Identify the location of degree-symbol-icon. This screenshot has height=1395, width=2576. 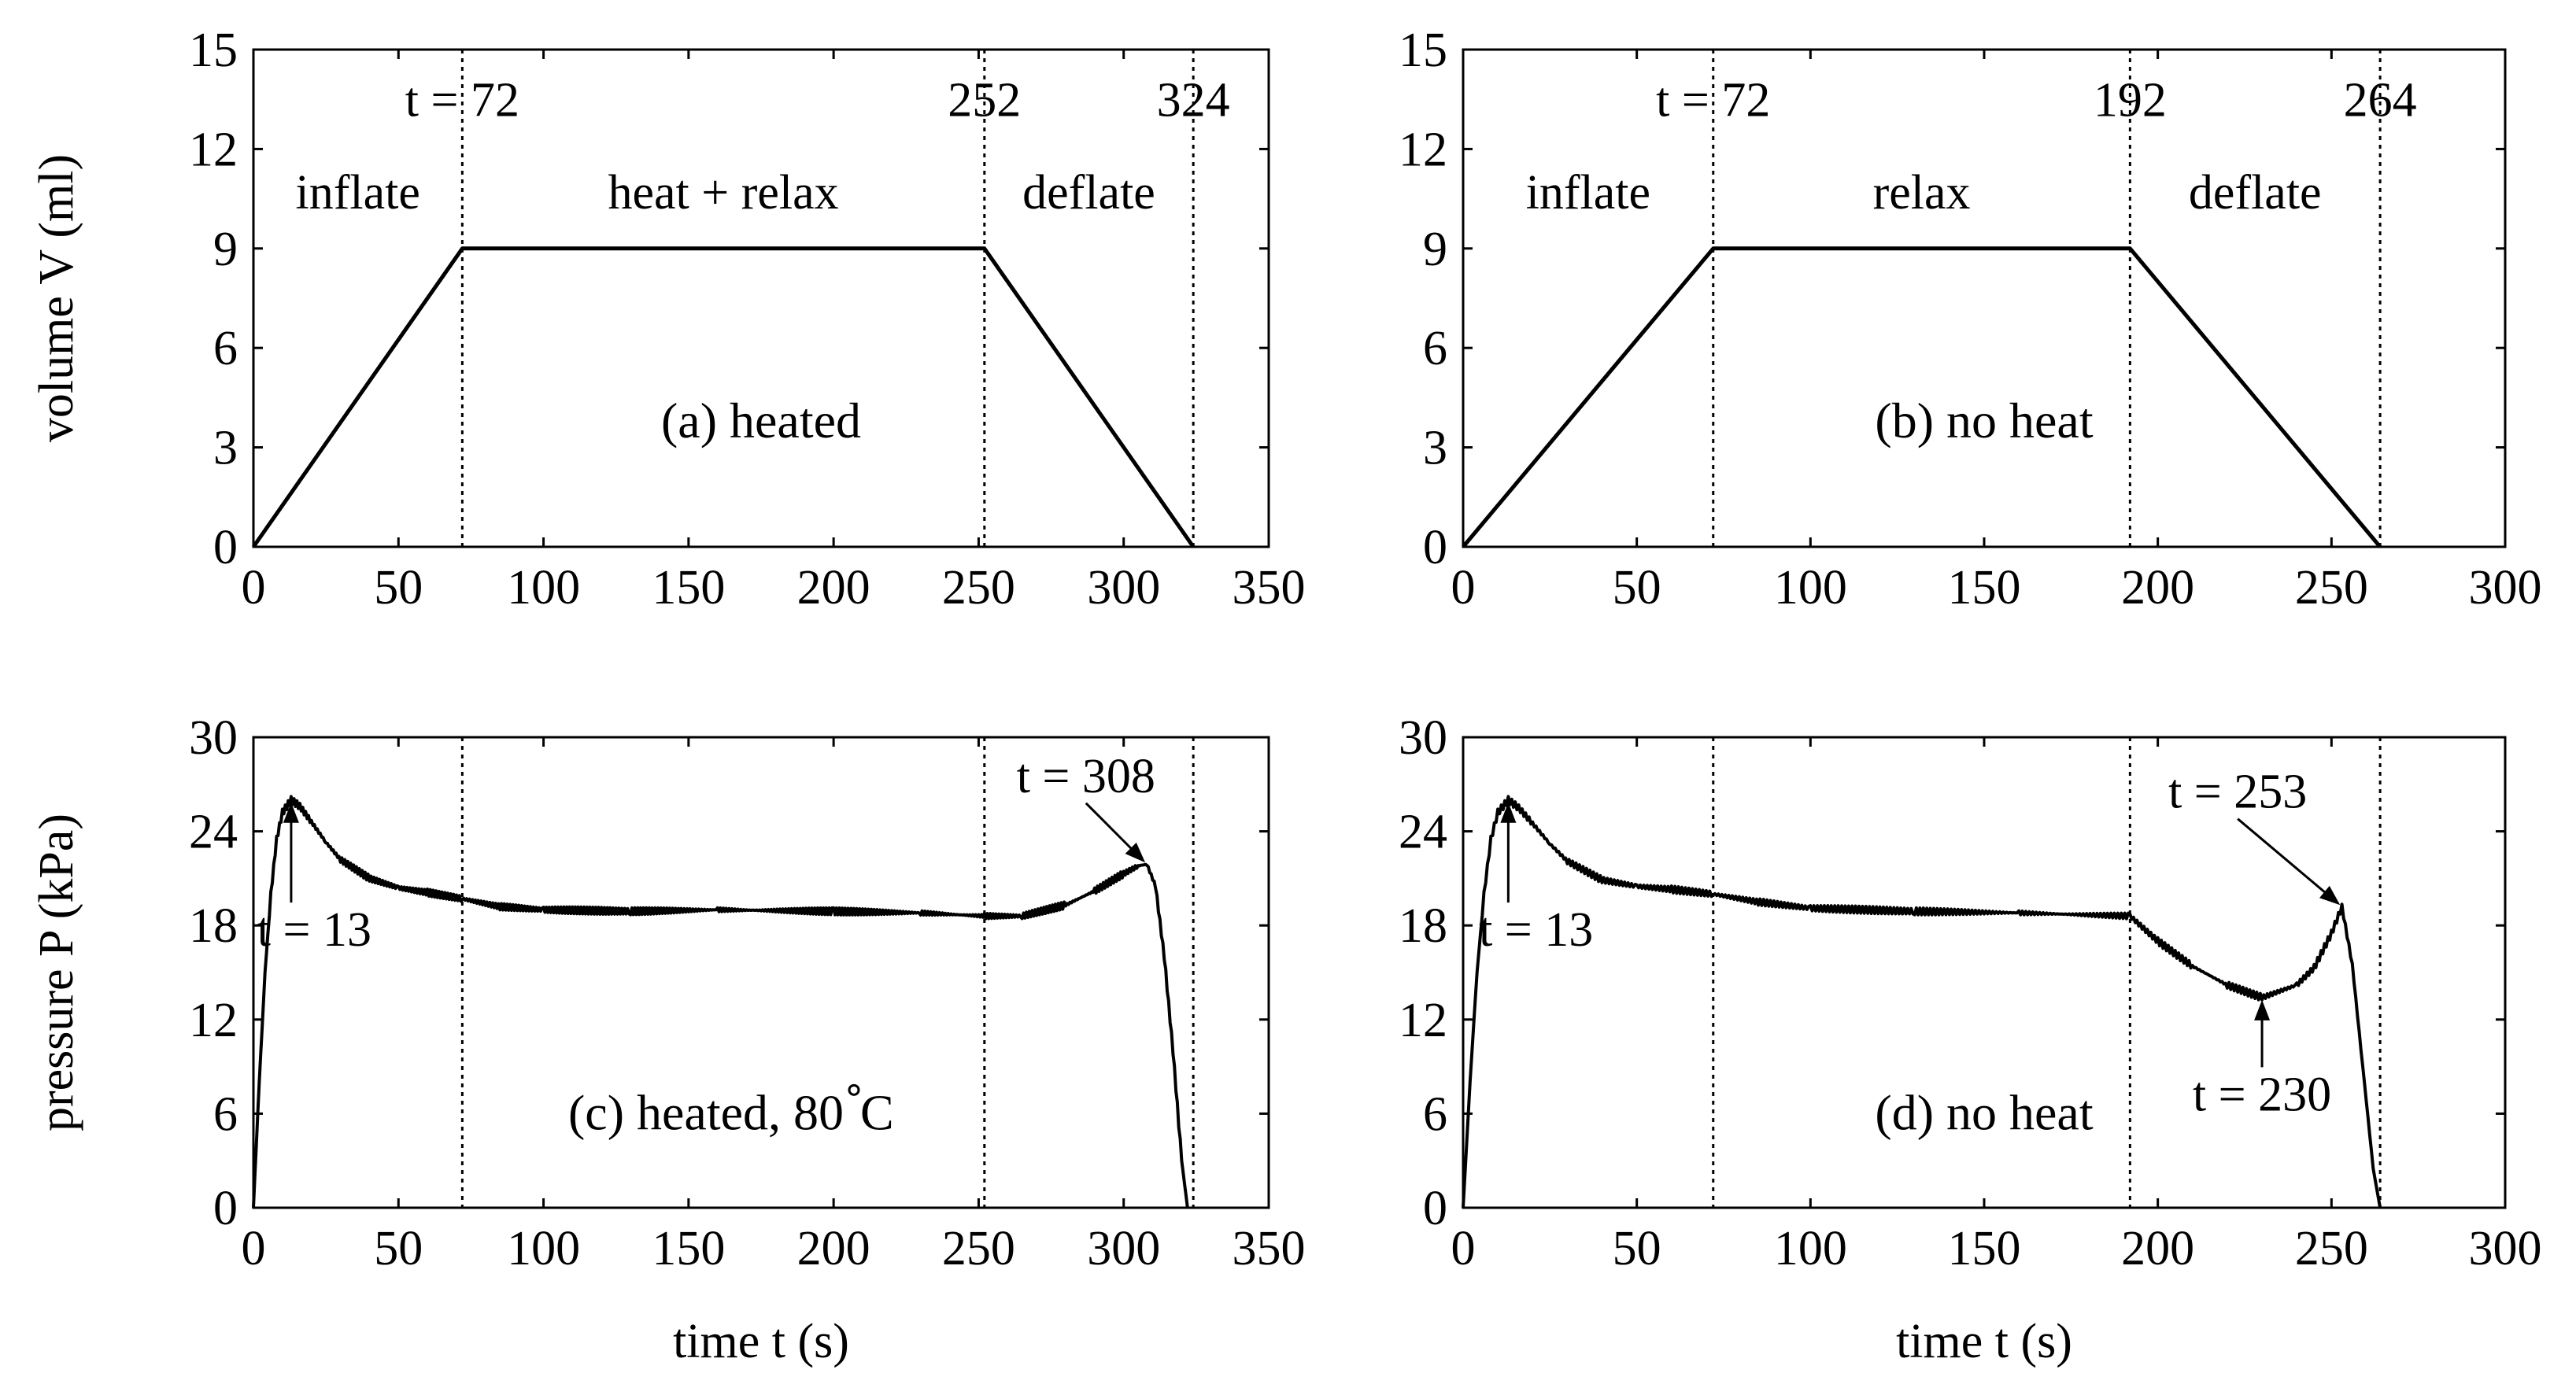
(854, 1089).